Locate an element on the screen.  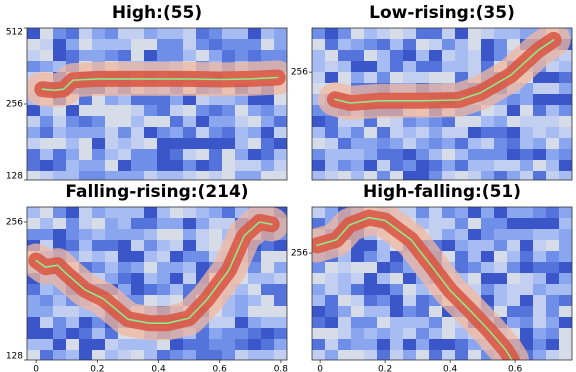
x-tick-label: 0 is located at coordinates (36, 368).